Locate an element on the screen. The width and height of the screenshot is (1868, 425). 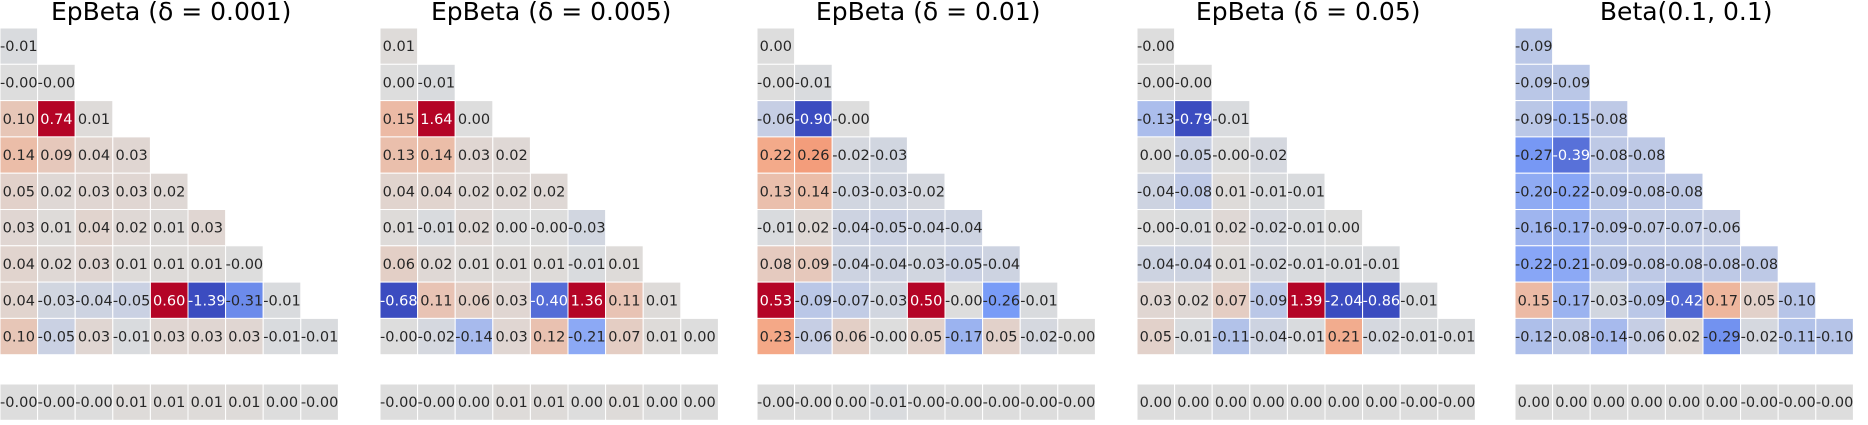
heatmap-cell-label: -0.02 is located at coordinates (1269, 265).